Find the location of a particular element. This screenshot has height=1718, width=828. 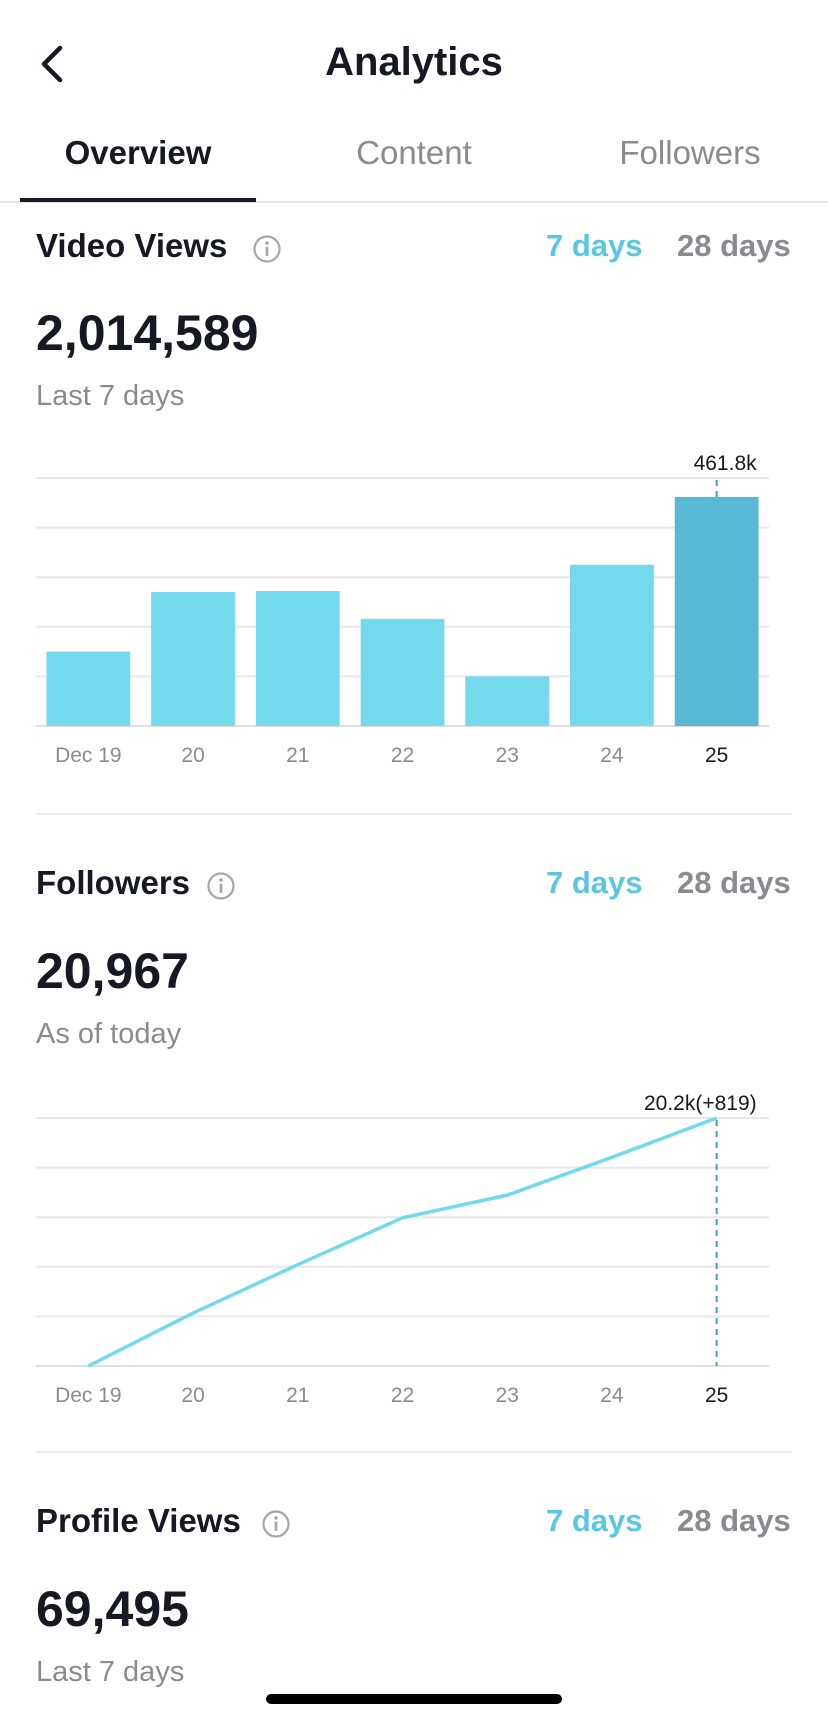

data-label: 20.2k(+819) is located at coordinates (700, 1103).